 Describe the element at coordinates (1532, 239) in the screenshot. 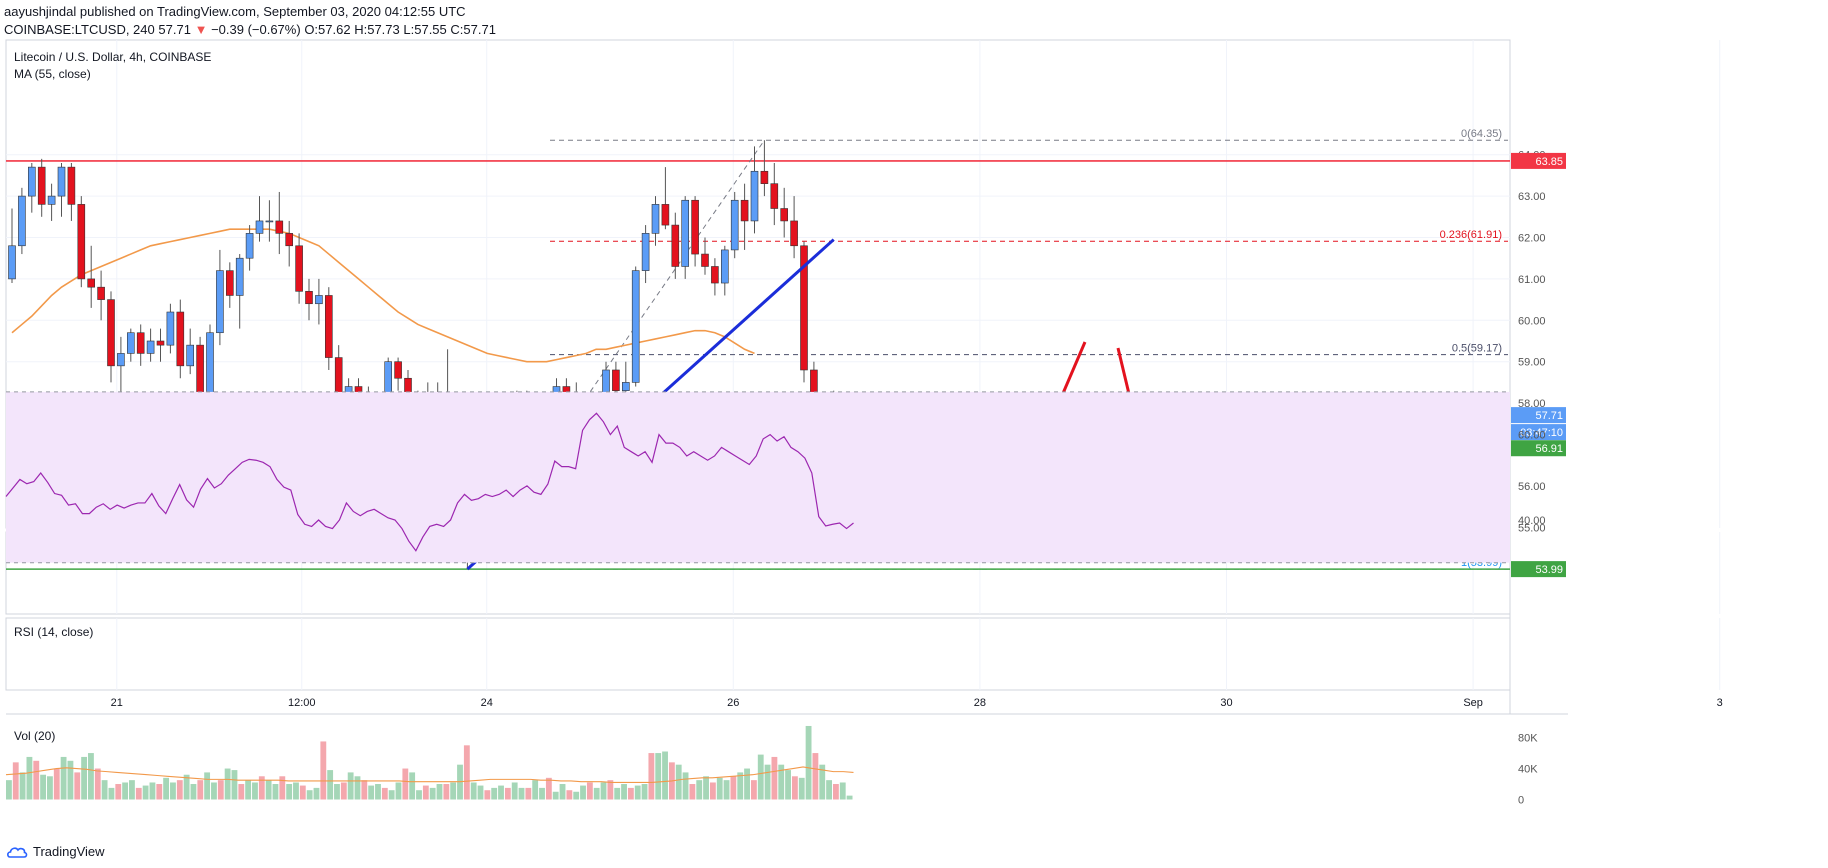

I see `y-tick-label: 62.00` at that location.